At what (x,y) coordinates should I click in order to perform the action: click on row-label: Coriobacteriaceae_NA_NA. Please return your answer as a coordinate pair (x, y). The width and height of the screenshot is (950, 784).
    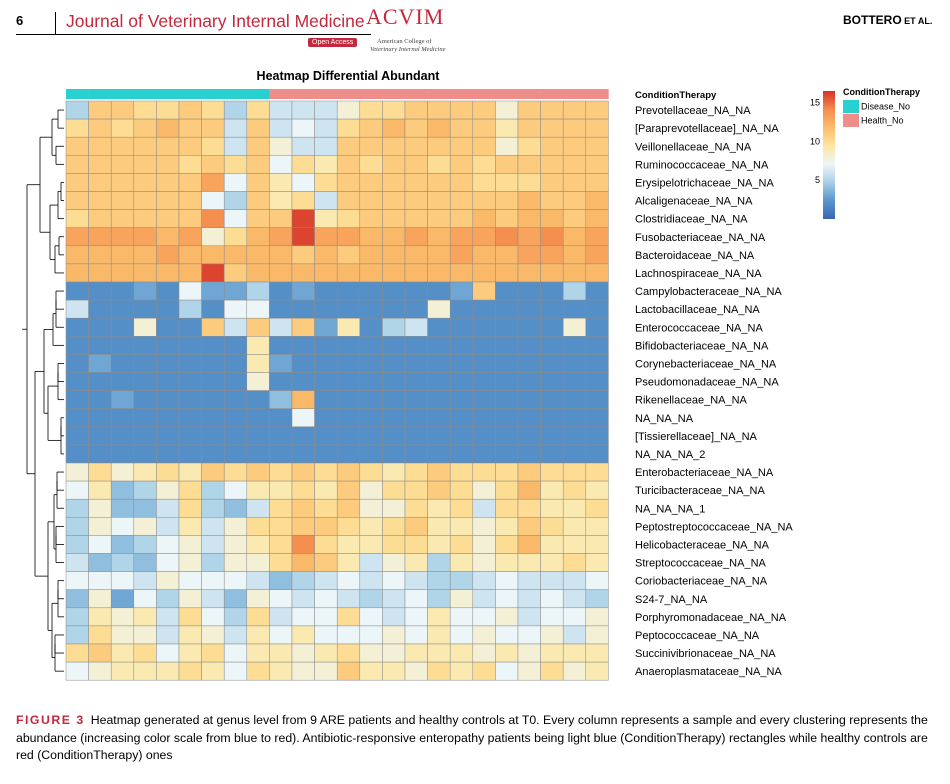
    Looking at the image, I should click on (701, 582).